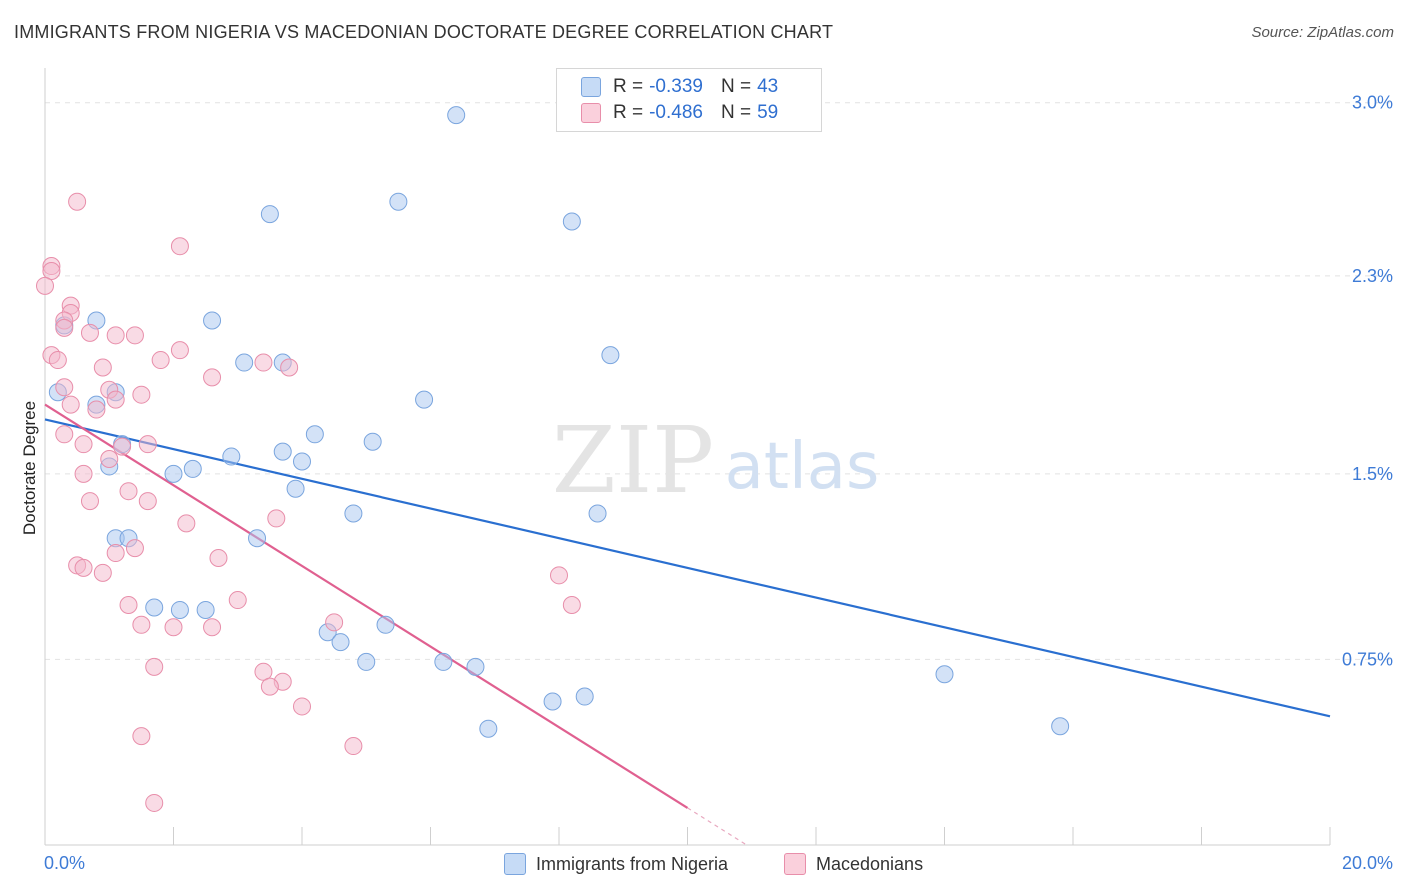  What do you see at coordinates (676, 86) in the screenshot?
I see `legend-r-value: -0.339` at bounding box center [676, 86].